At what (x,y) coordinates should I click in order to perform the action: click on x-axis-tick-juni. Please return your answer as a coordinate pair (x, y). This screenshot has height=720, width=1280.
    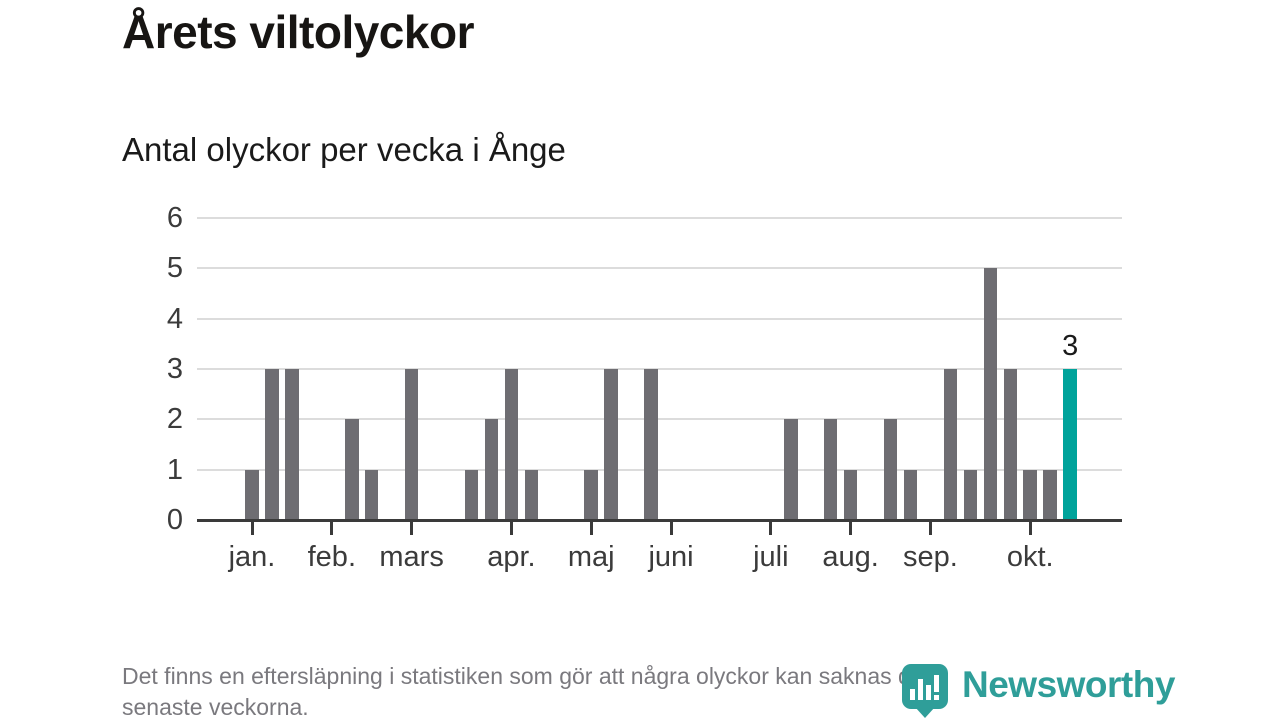
    Looking at the image, I should click on (671, 528).